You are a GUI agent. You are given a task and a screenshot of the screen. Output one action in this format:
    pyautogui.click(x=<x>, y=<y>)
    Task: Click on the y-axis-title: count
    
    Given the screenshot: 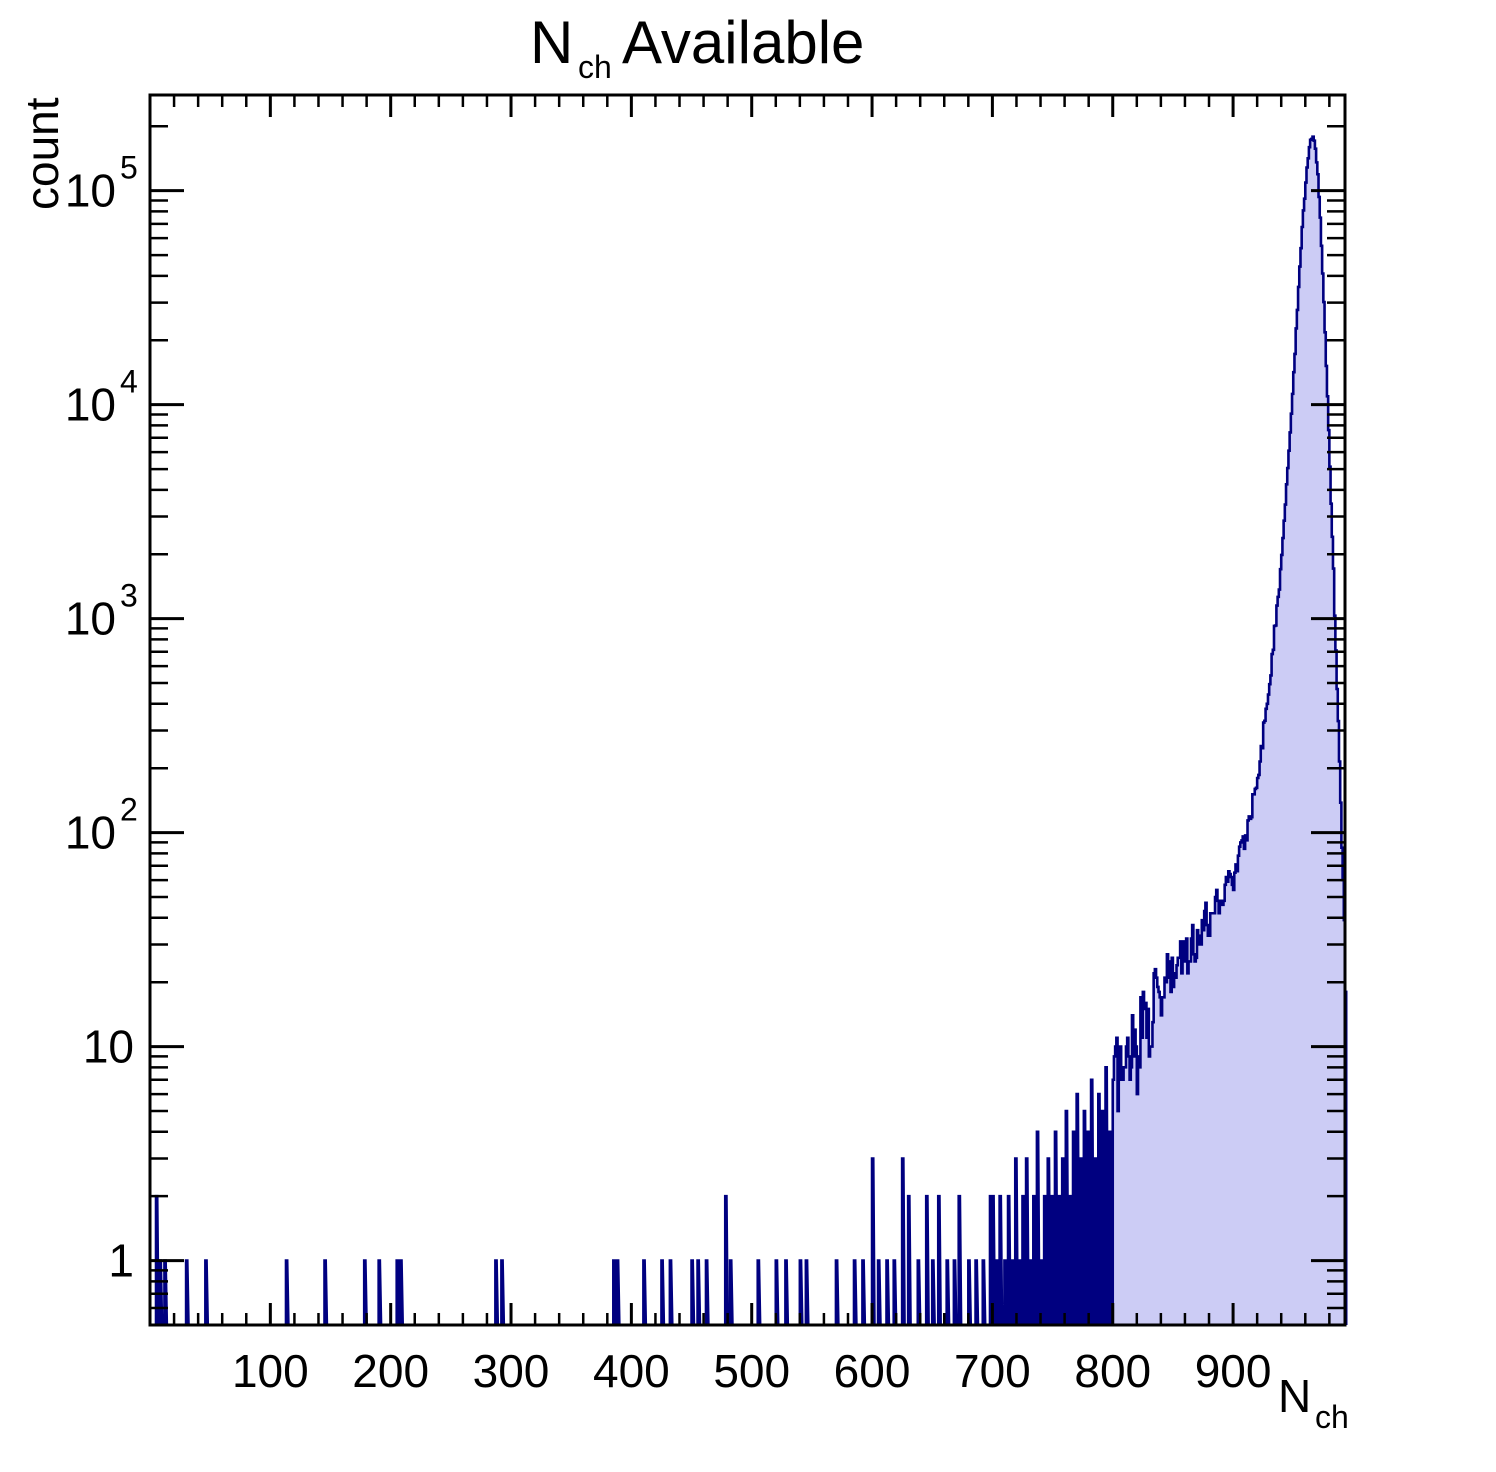 What is the action you would take?
    pyautogui.click(x=42, y=153)
    